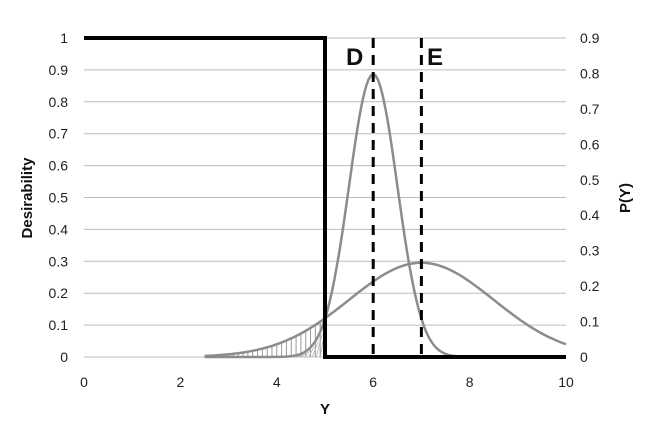 The width and height of the screenshot is (646, 424). Describe the element at coordinates (277, 382) in the screenshot. I see `x-tick-label: 4` at that location.